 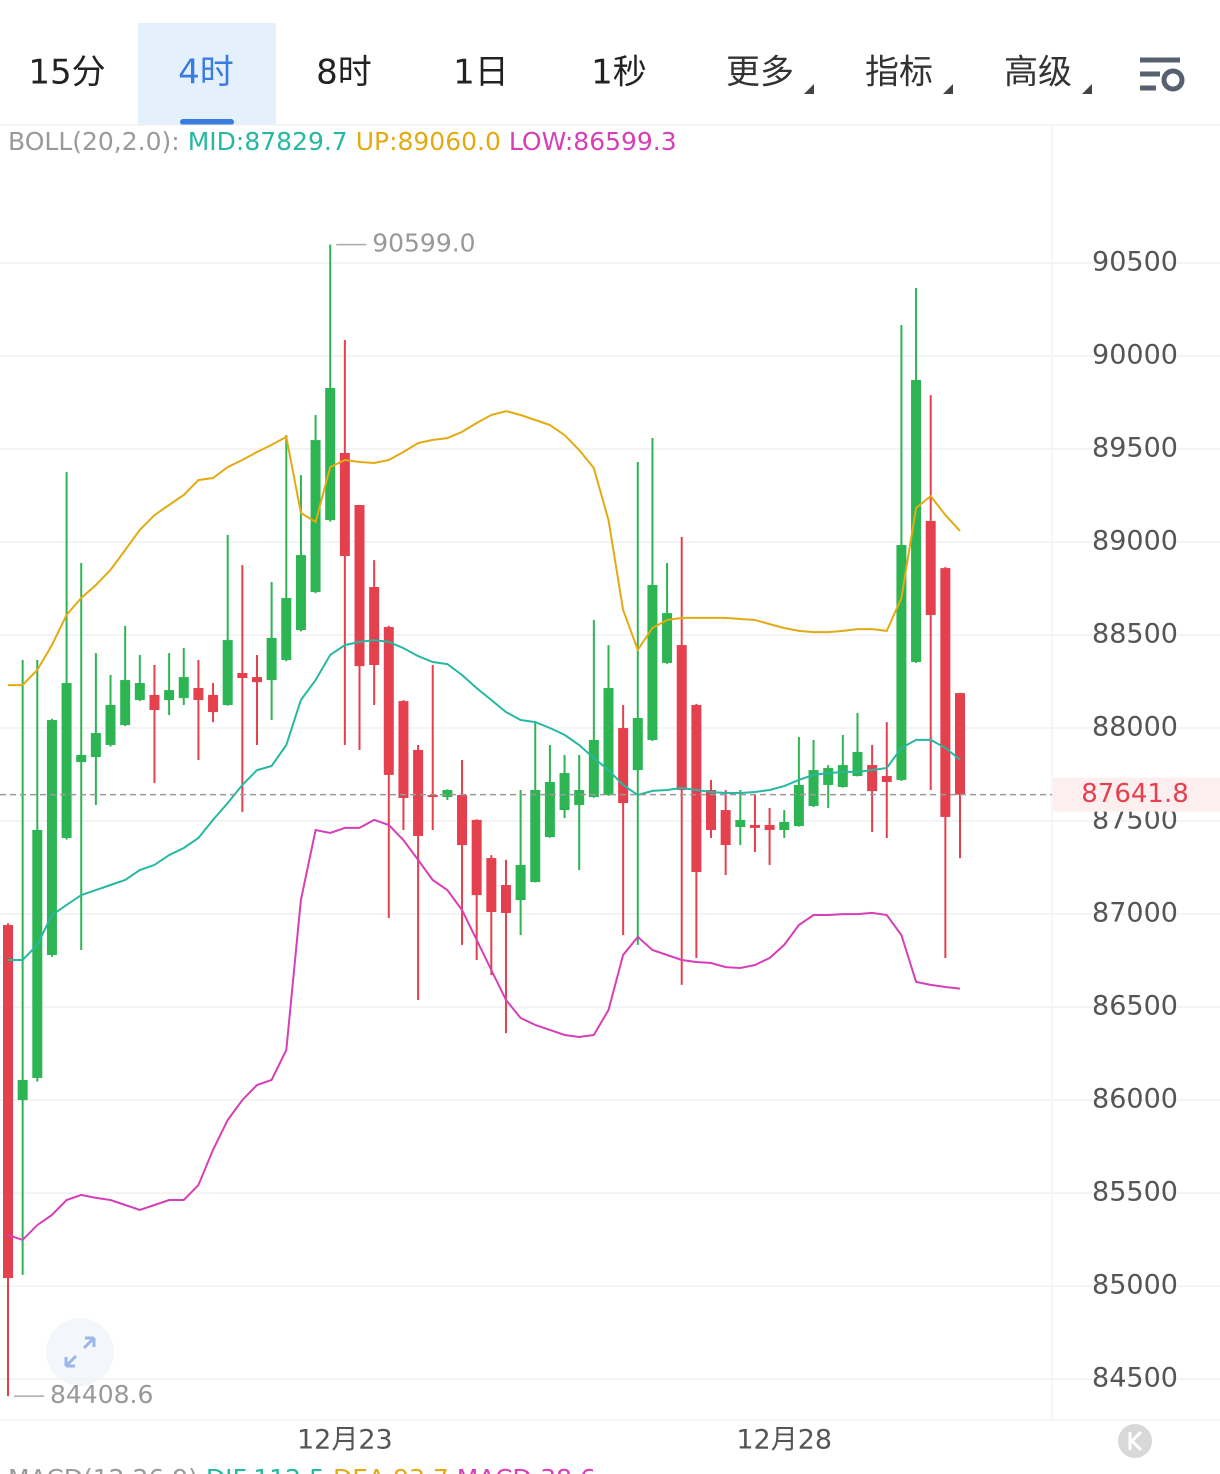 What do you see at coordinates (1135, 1006) in the screenshot?
I see `y-tick-label: 86500` at bounding box center [1135, 1006].